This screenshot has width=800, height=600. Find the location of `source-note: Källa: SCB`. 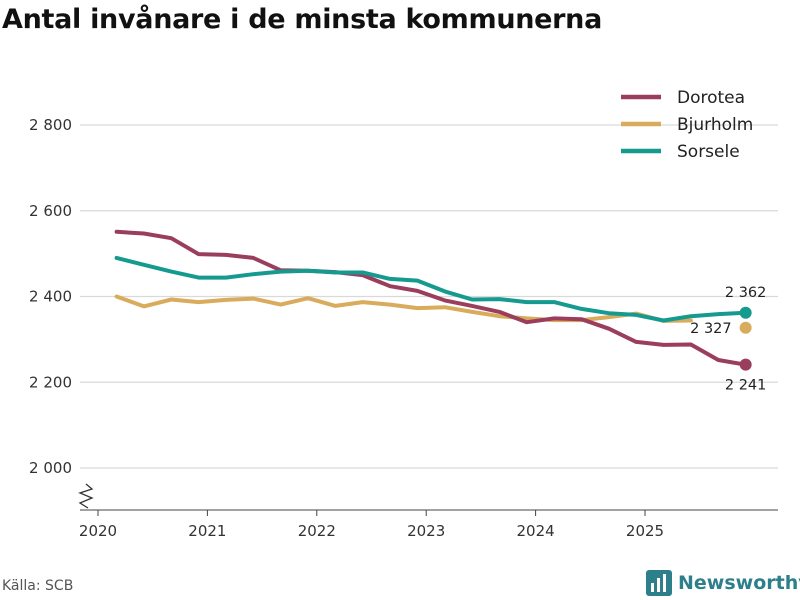

source-note: Källa: SCB is located at coordinates (38, 586).